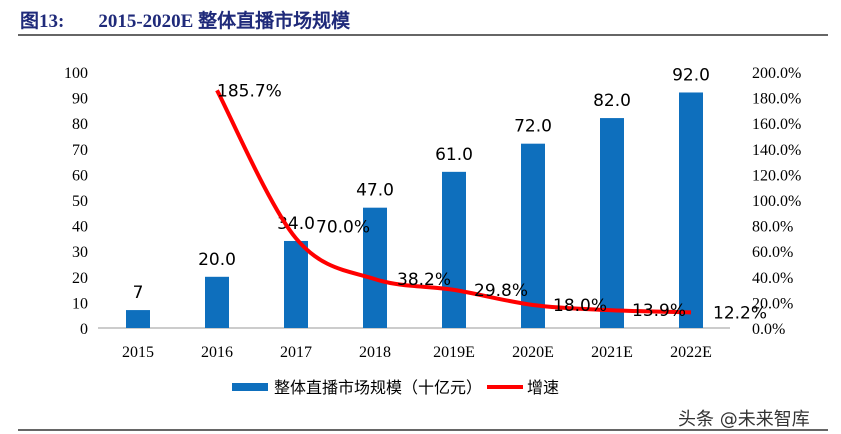 This screenshot has width=841, height=434. I want to click on x-tick: 2016, so click(217, 352).